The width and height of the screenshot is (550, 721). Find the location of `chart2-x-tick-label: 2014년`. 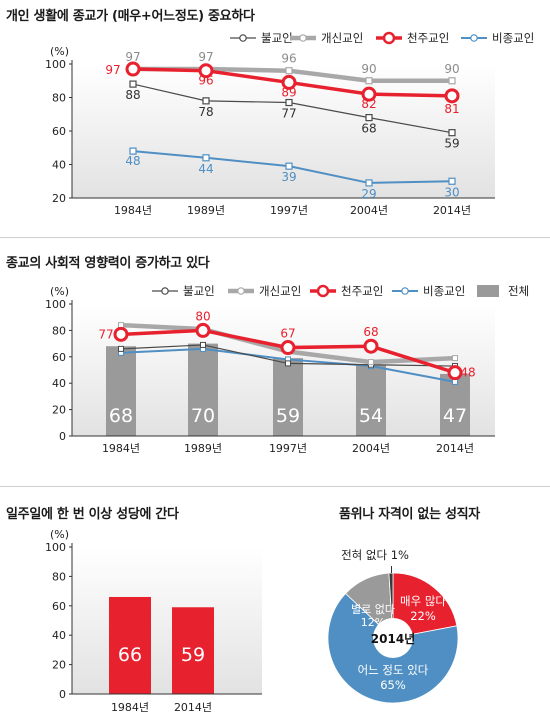

chart2-x-tick-label: 2014년 is located at coordinates (455, 448).